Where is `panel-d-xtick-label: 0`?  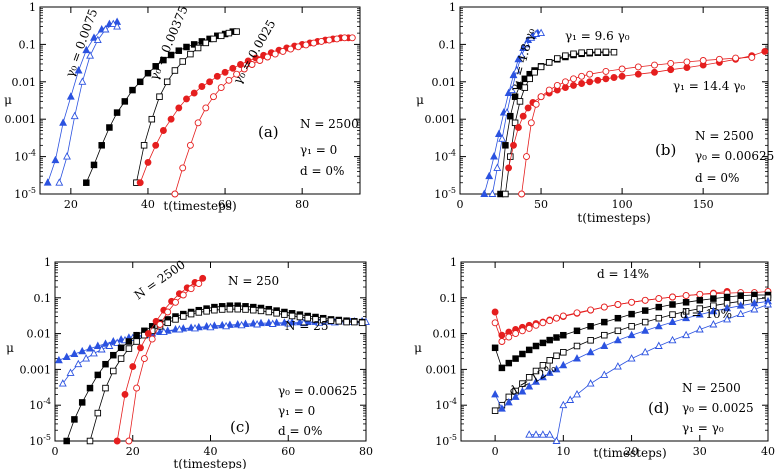 panel-d-xtick-label: 0 is located at coordinates (495, 451).